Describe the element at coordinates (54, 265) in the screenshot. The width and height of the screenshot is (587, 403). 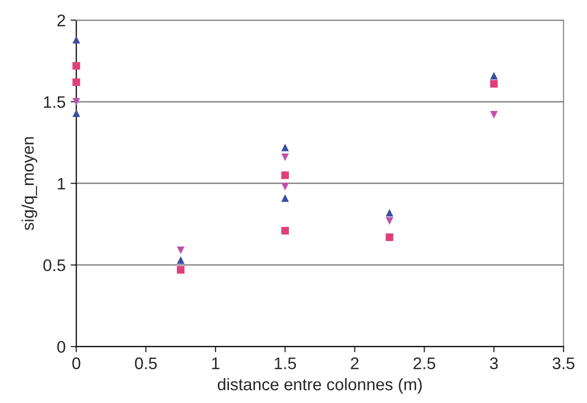
I see `y-tick-label: 0.5` at that location.